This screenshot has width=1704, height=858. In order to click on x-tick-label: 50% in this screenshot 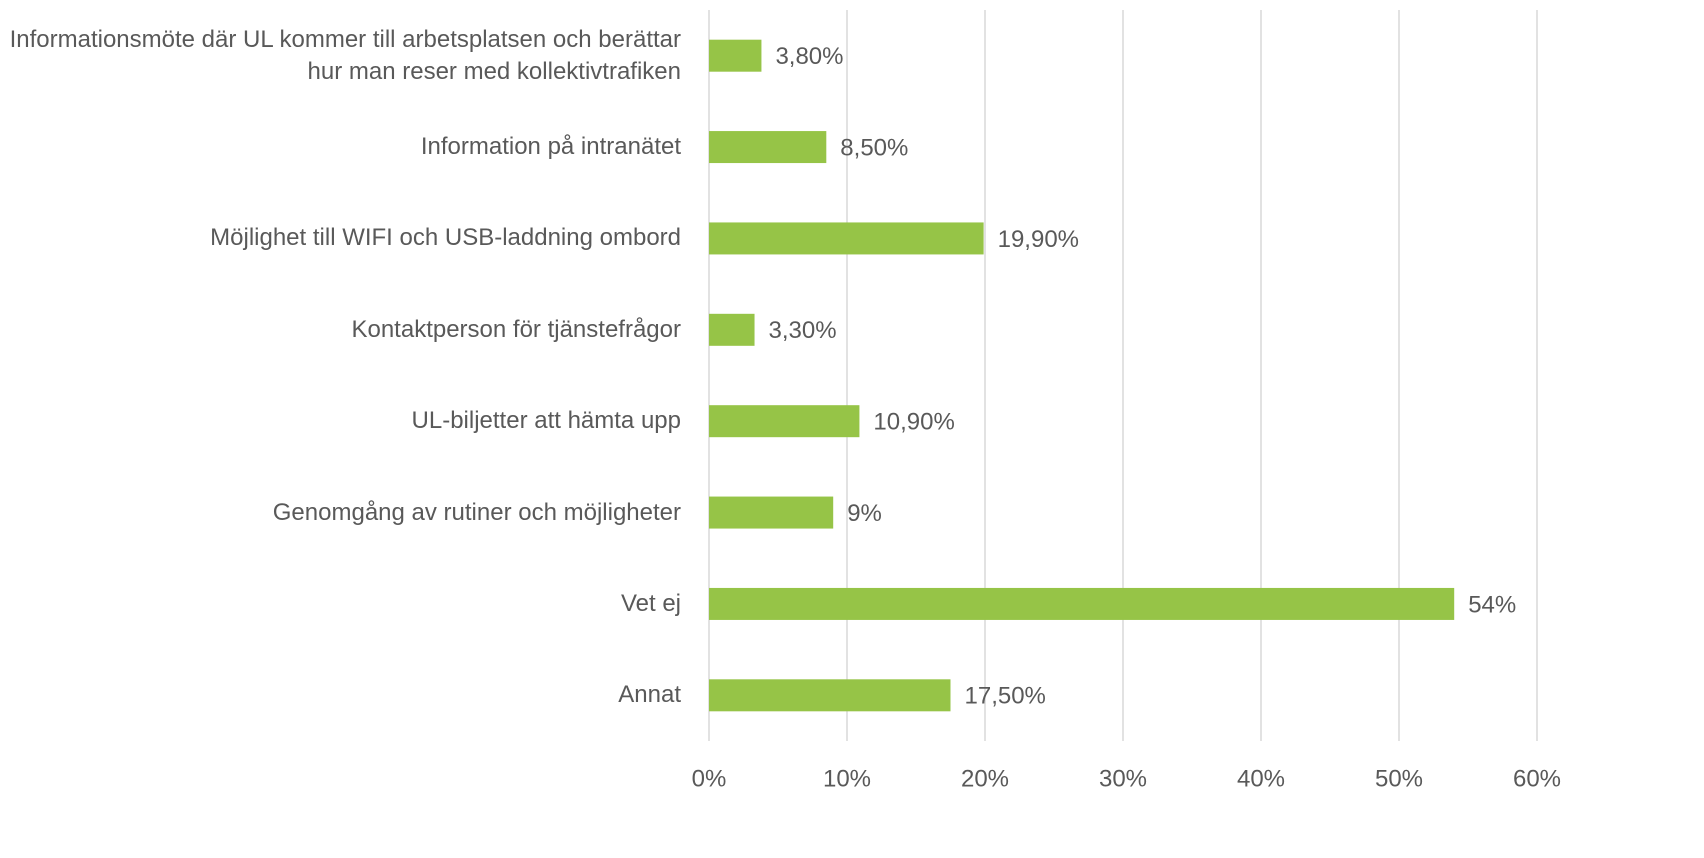, I will do `click(1399, 778)`.